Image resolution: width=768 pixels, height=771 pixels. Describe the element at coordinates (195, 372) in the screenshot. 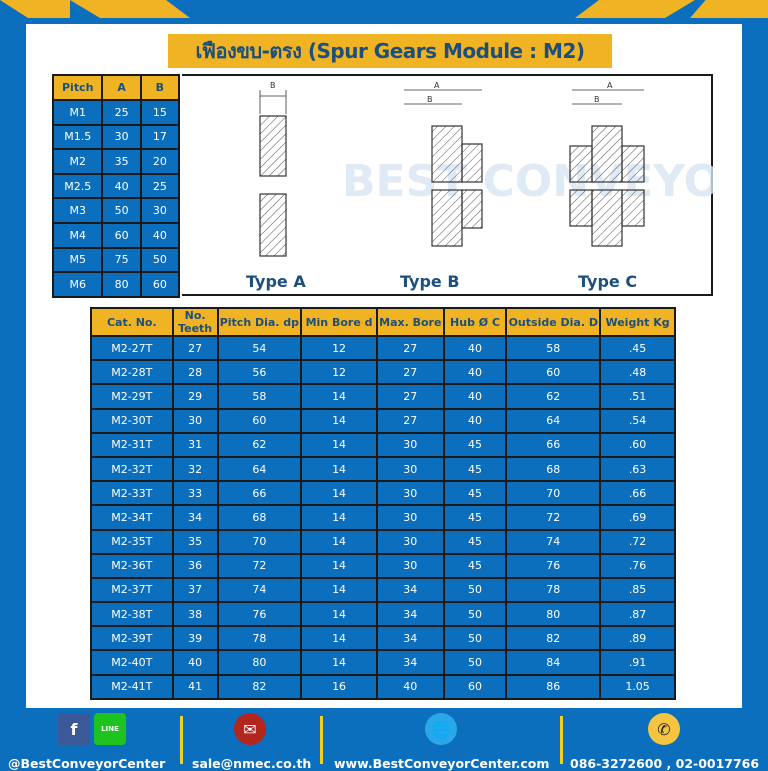

I see `table-cell: 28` at that location.